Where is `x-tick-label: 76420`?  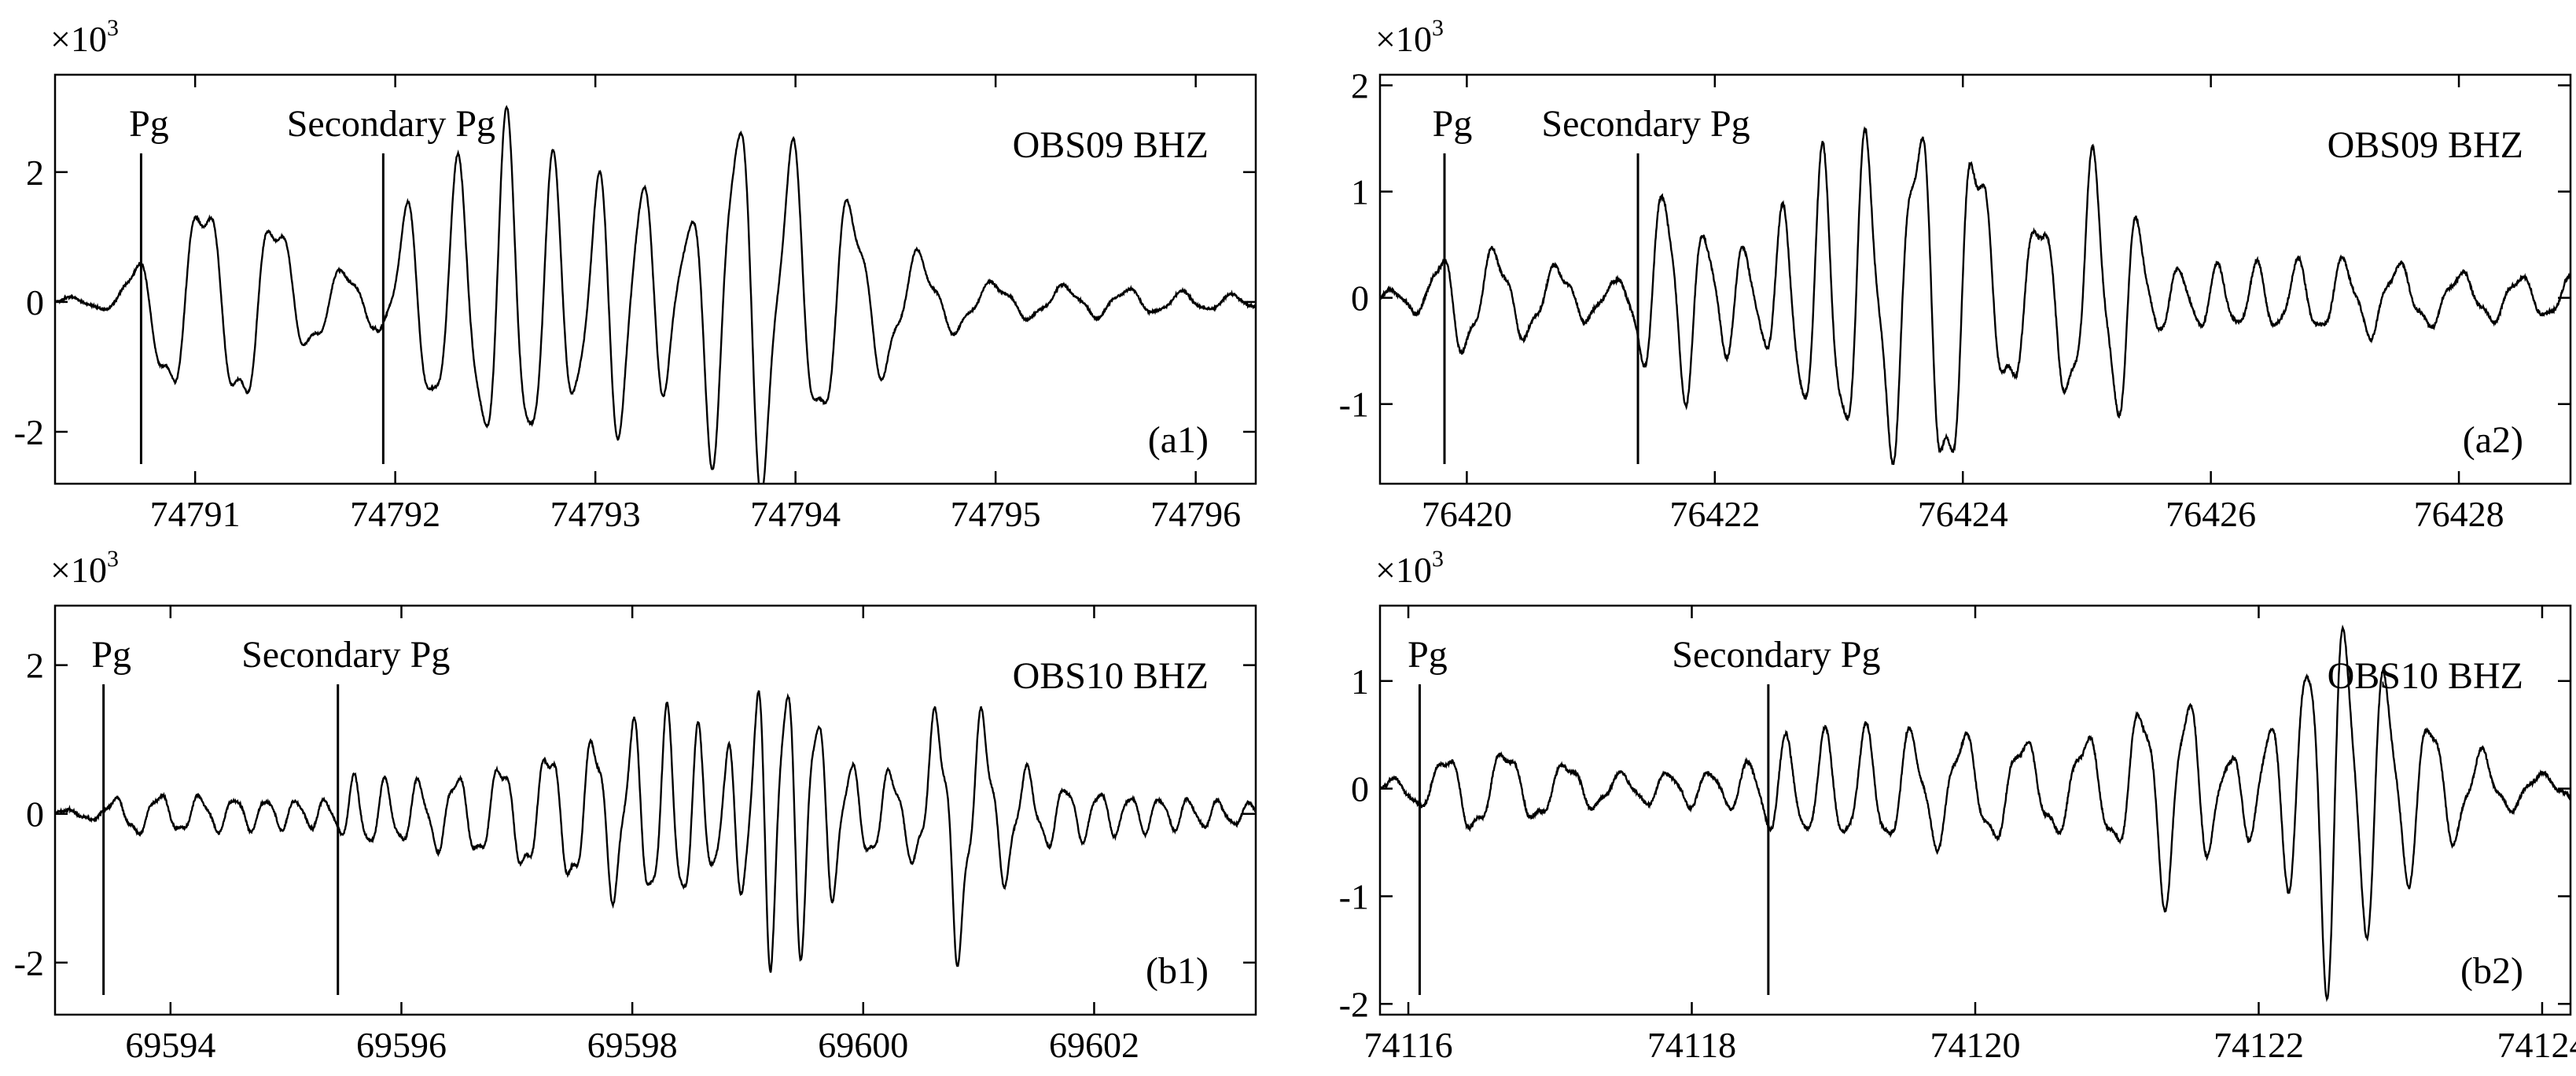
x-tick-label: 76420 is located at coordinates (1467, 514).